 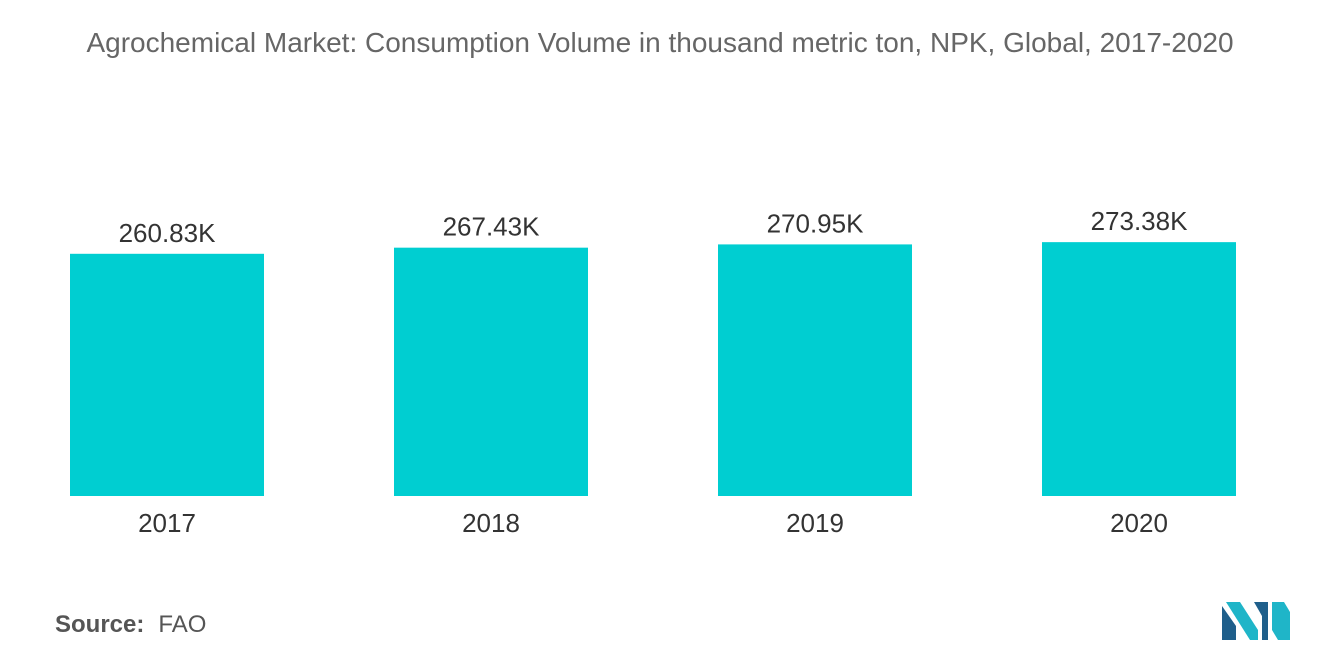 I want to click on source-value: FAO, so click(x=182, y=624).